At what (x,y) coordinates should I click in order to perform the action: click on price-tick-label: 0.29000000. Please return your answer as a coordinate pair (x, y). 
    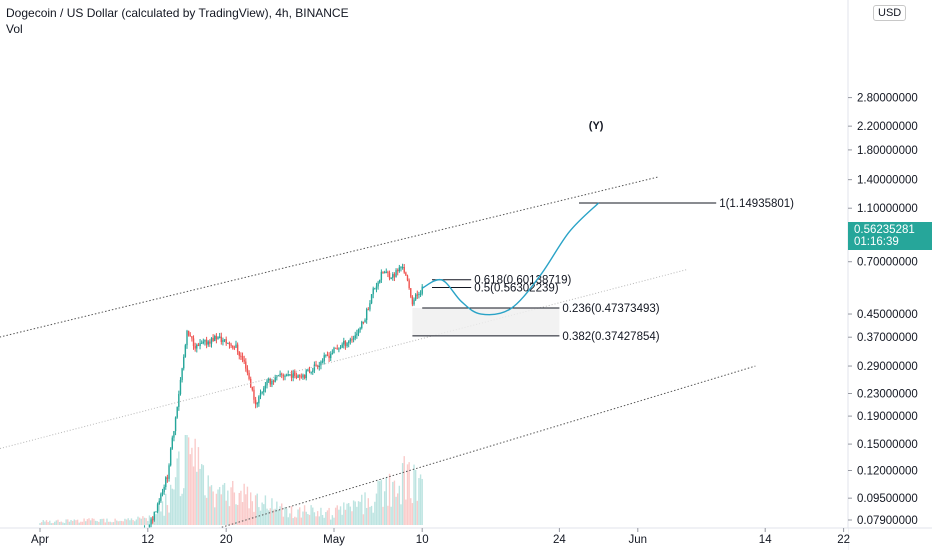
    Looking at the image, I should click on (887, 367).